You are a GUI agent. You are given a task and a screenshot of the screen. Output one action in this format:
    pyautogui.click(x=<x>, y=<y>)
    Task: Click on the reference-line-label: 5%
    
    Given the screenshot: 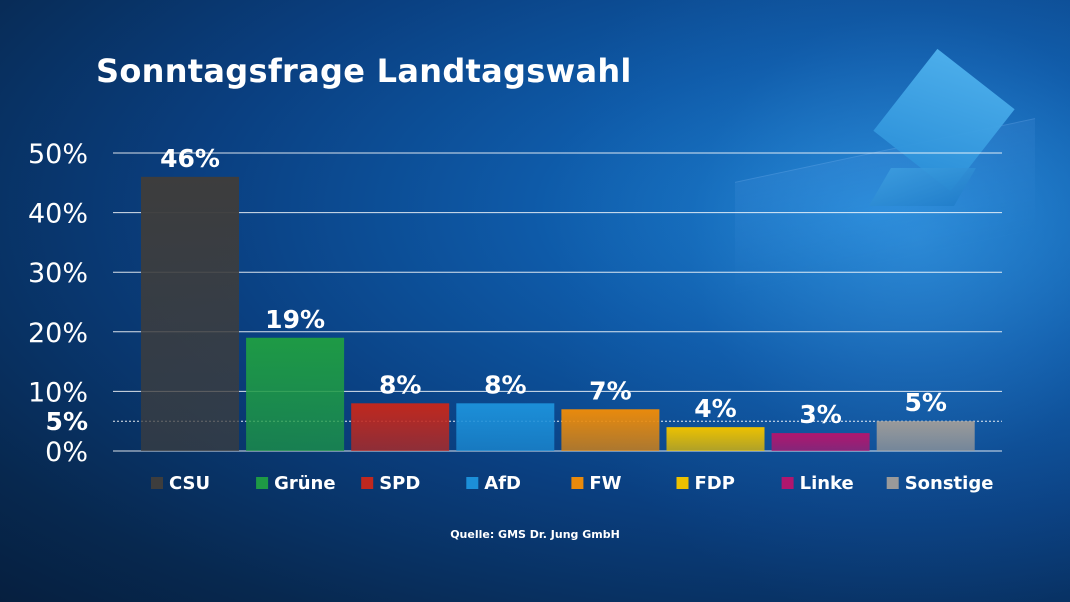 What is the action you would take?
    pyautogui.click(x=67, y=421)
    